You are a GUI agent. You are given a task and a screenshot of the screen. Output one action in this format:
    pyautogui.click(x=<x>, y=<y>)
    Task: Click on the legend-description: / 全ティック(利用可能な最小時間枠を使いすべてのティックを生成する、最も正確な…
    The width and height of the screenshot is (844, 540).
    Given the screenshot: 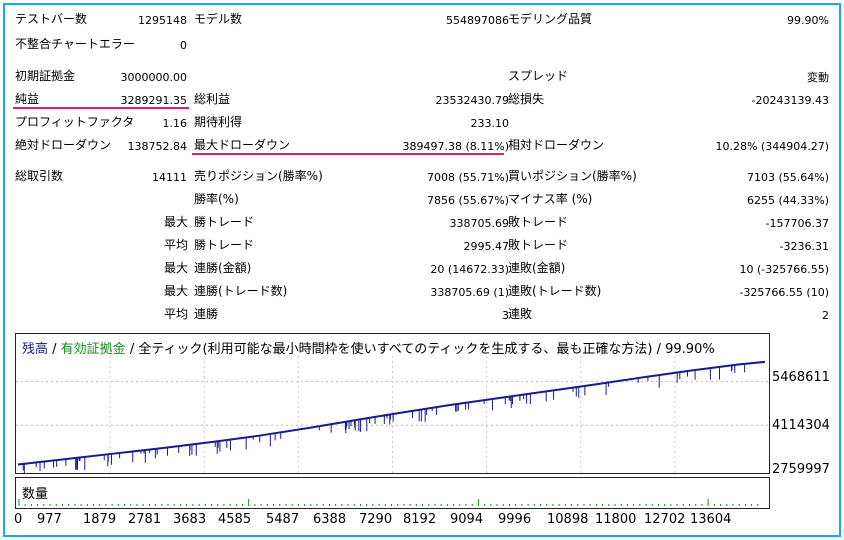 What is the action you would take?
    pyautogui.click(x=420, y=349)
    